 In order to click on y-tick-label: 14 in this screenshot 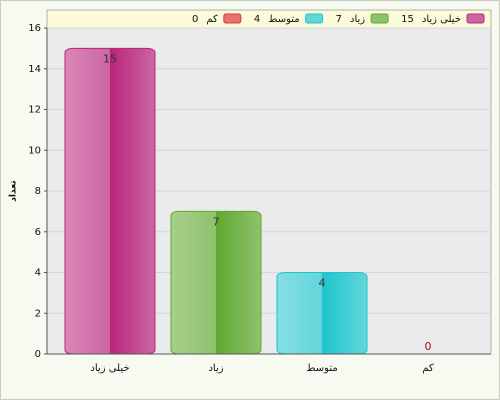, I will do `click(34, 69)`.